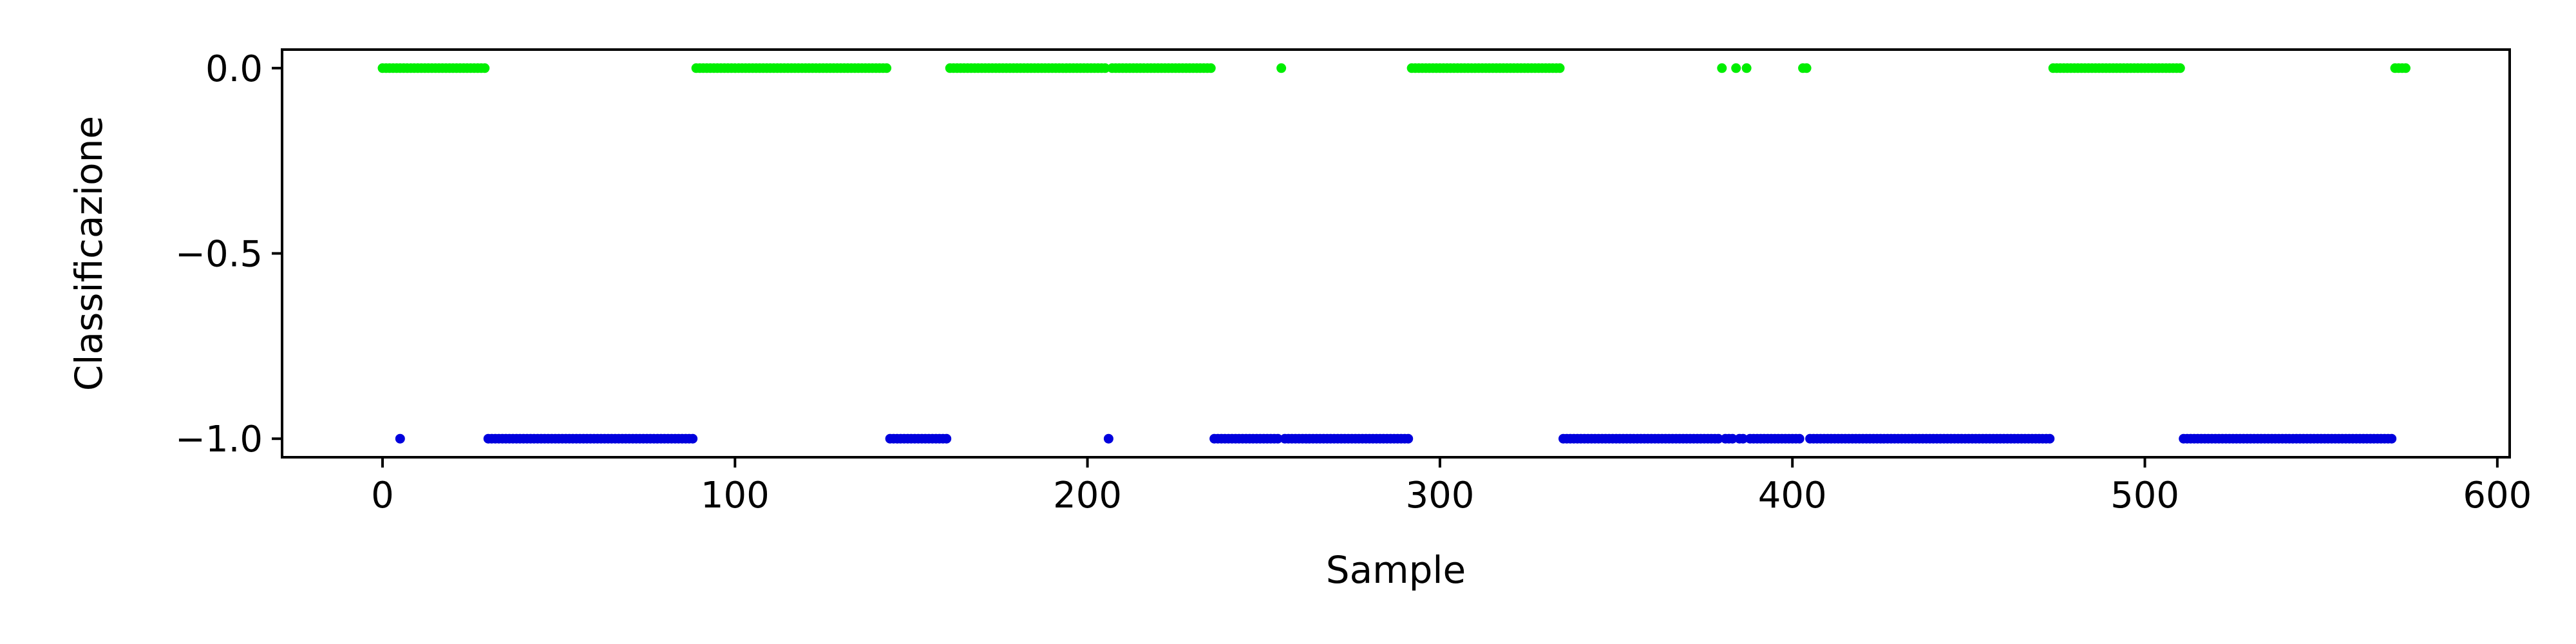 The height and width of the screenshot is (644, 2576). I want to click on x-tick-label: 500, so click(2144, 496).